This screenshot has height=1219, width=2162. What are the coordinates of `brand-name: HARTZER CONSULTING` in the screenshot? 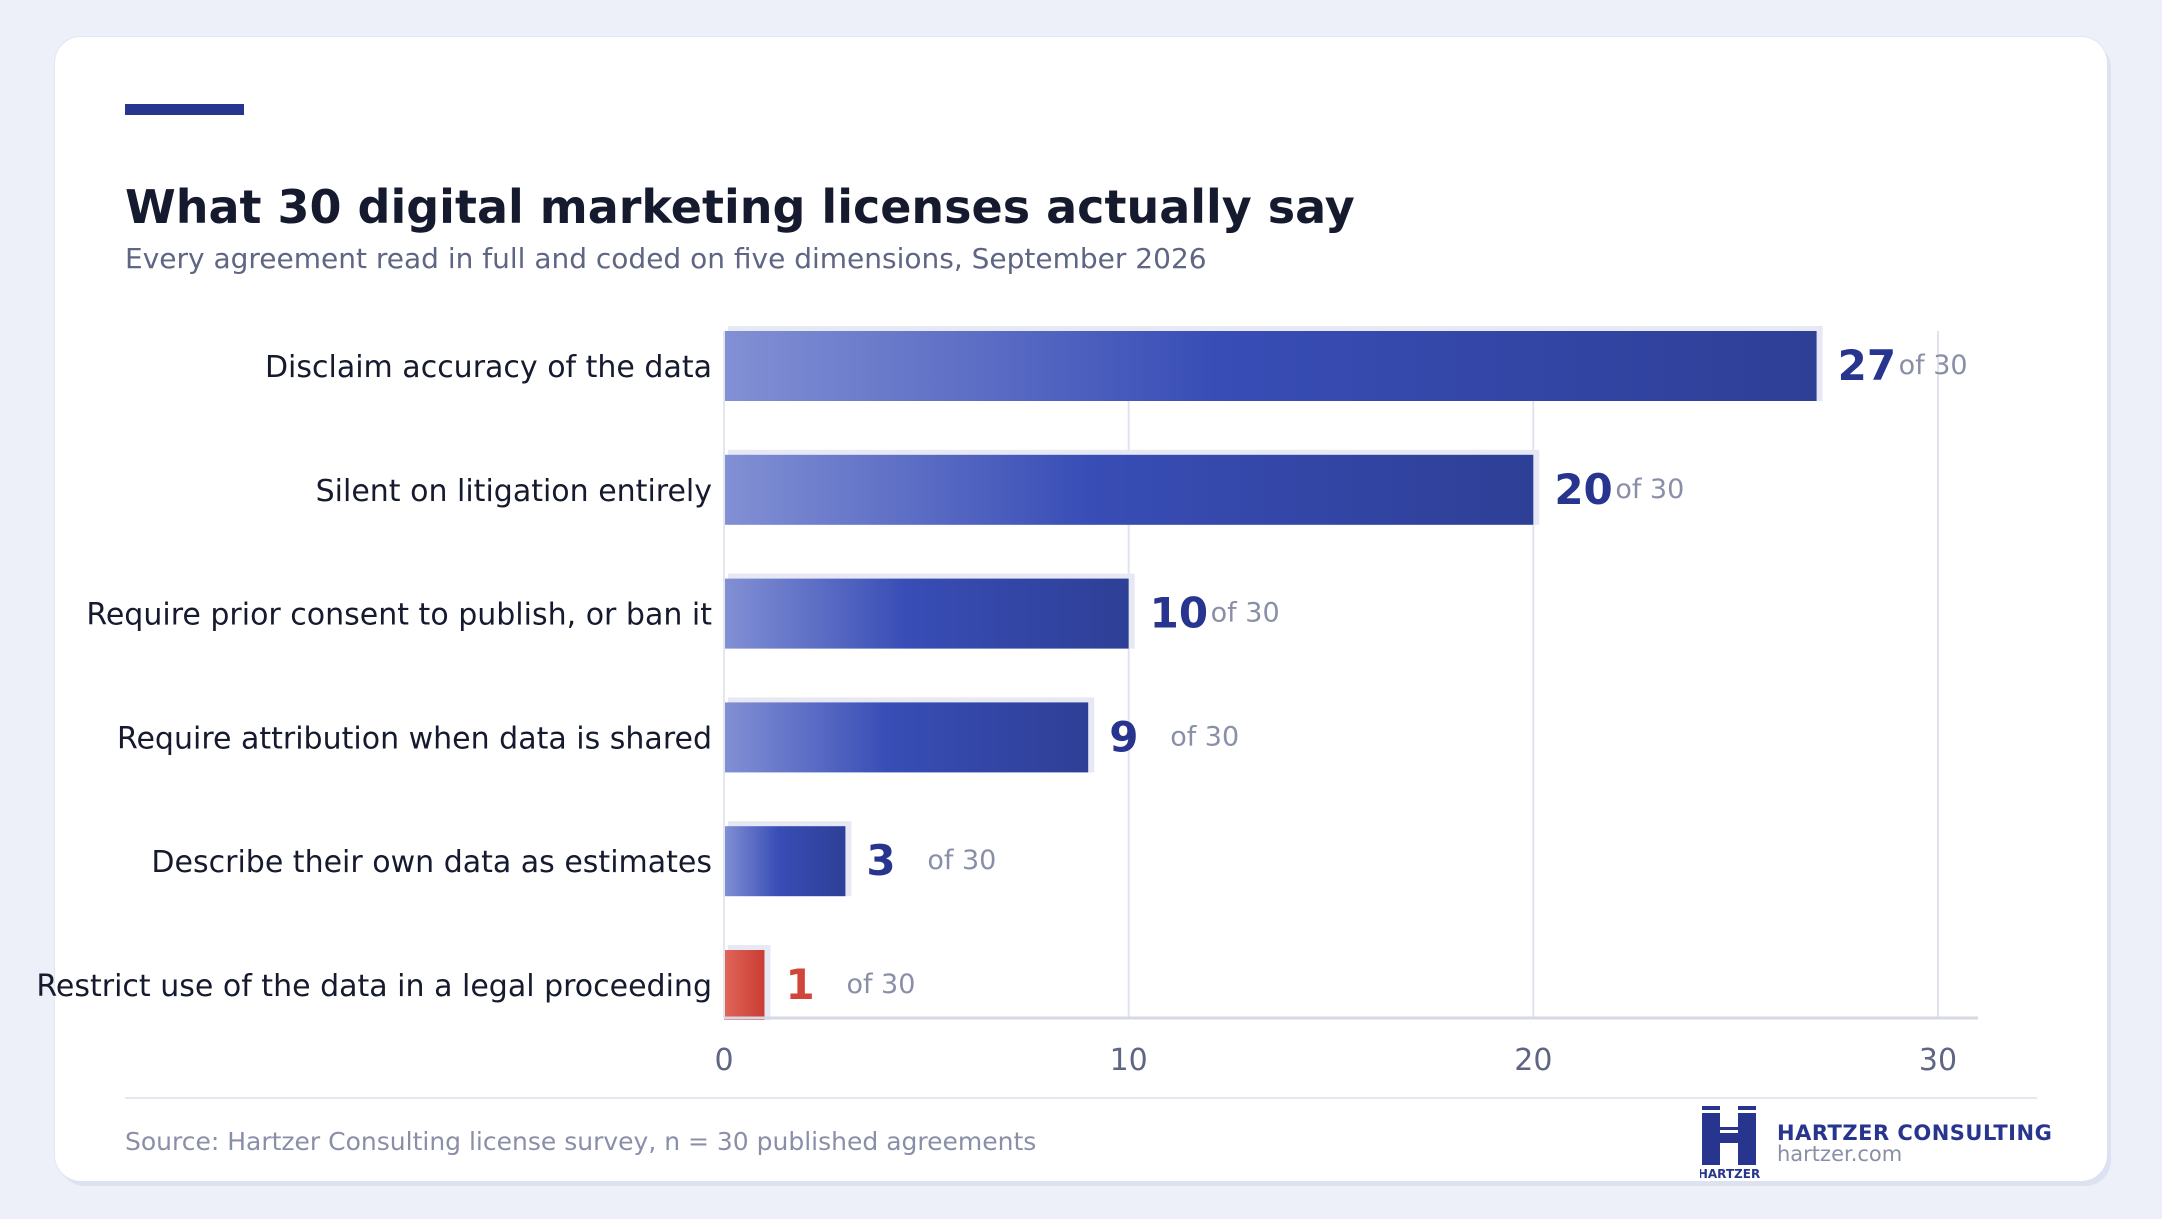 It's located at (1915, 1133).